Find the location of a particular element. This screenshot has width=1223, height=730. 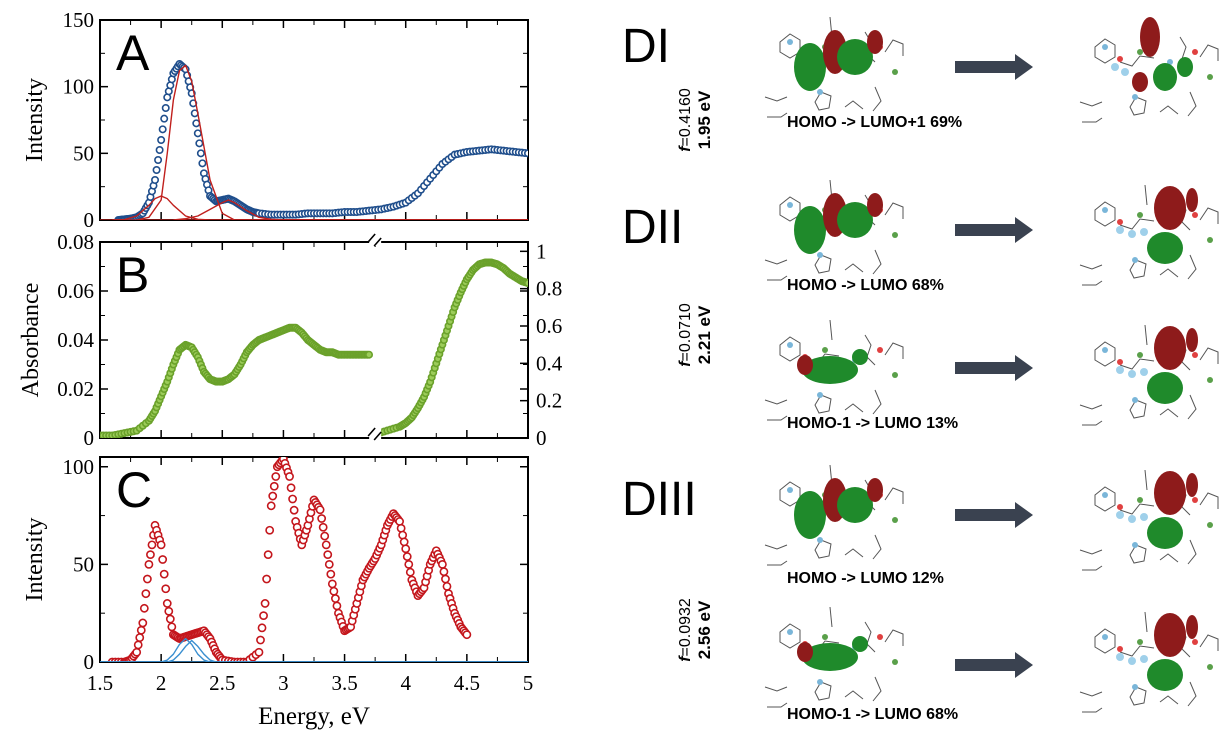

panel-a: 0 50 100 150 Intensity A is located at coordinates (275, 120).